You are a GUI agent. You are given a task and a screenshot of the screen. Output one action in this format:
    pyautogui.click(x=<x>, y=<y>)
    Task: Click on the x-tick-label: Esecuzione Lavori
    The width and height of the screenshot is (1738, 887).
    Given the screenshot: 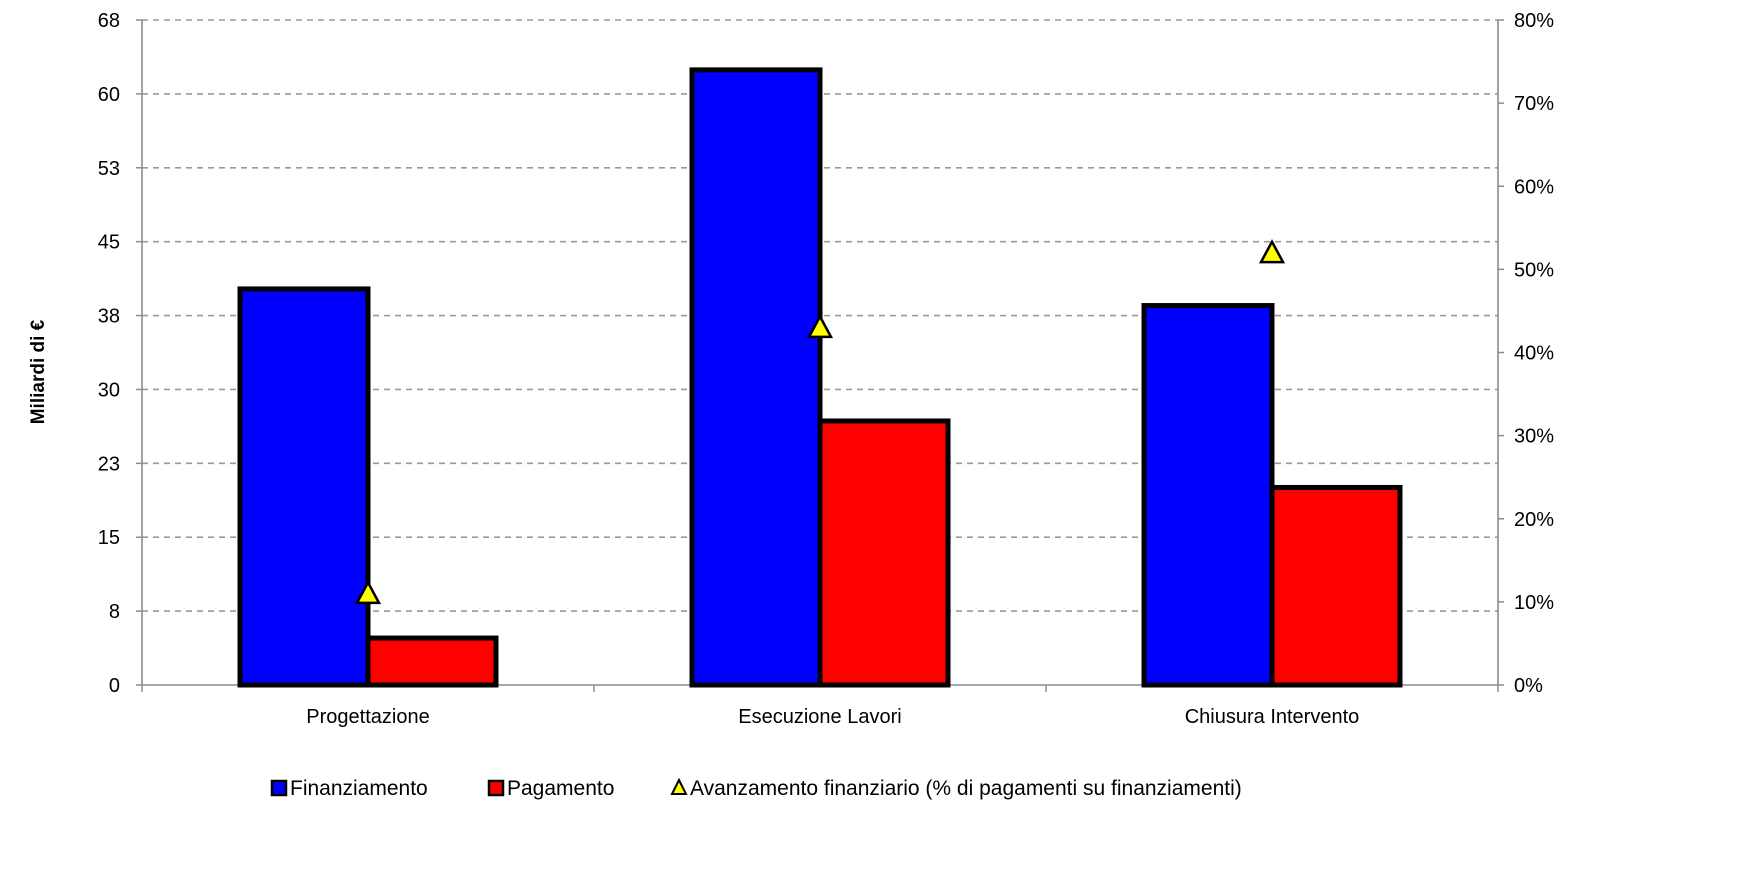 What is the action you would take?
    pyautogui.click(x=819, y=717)
    